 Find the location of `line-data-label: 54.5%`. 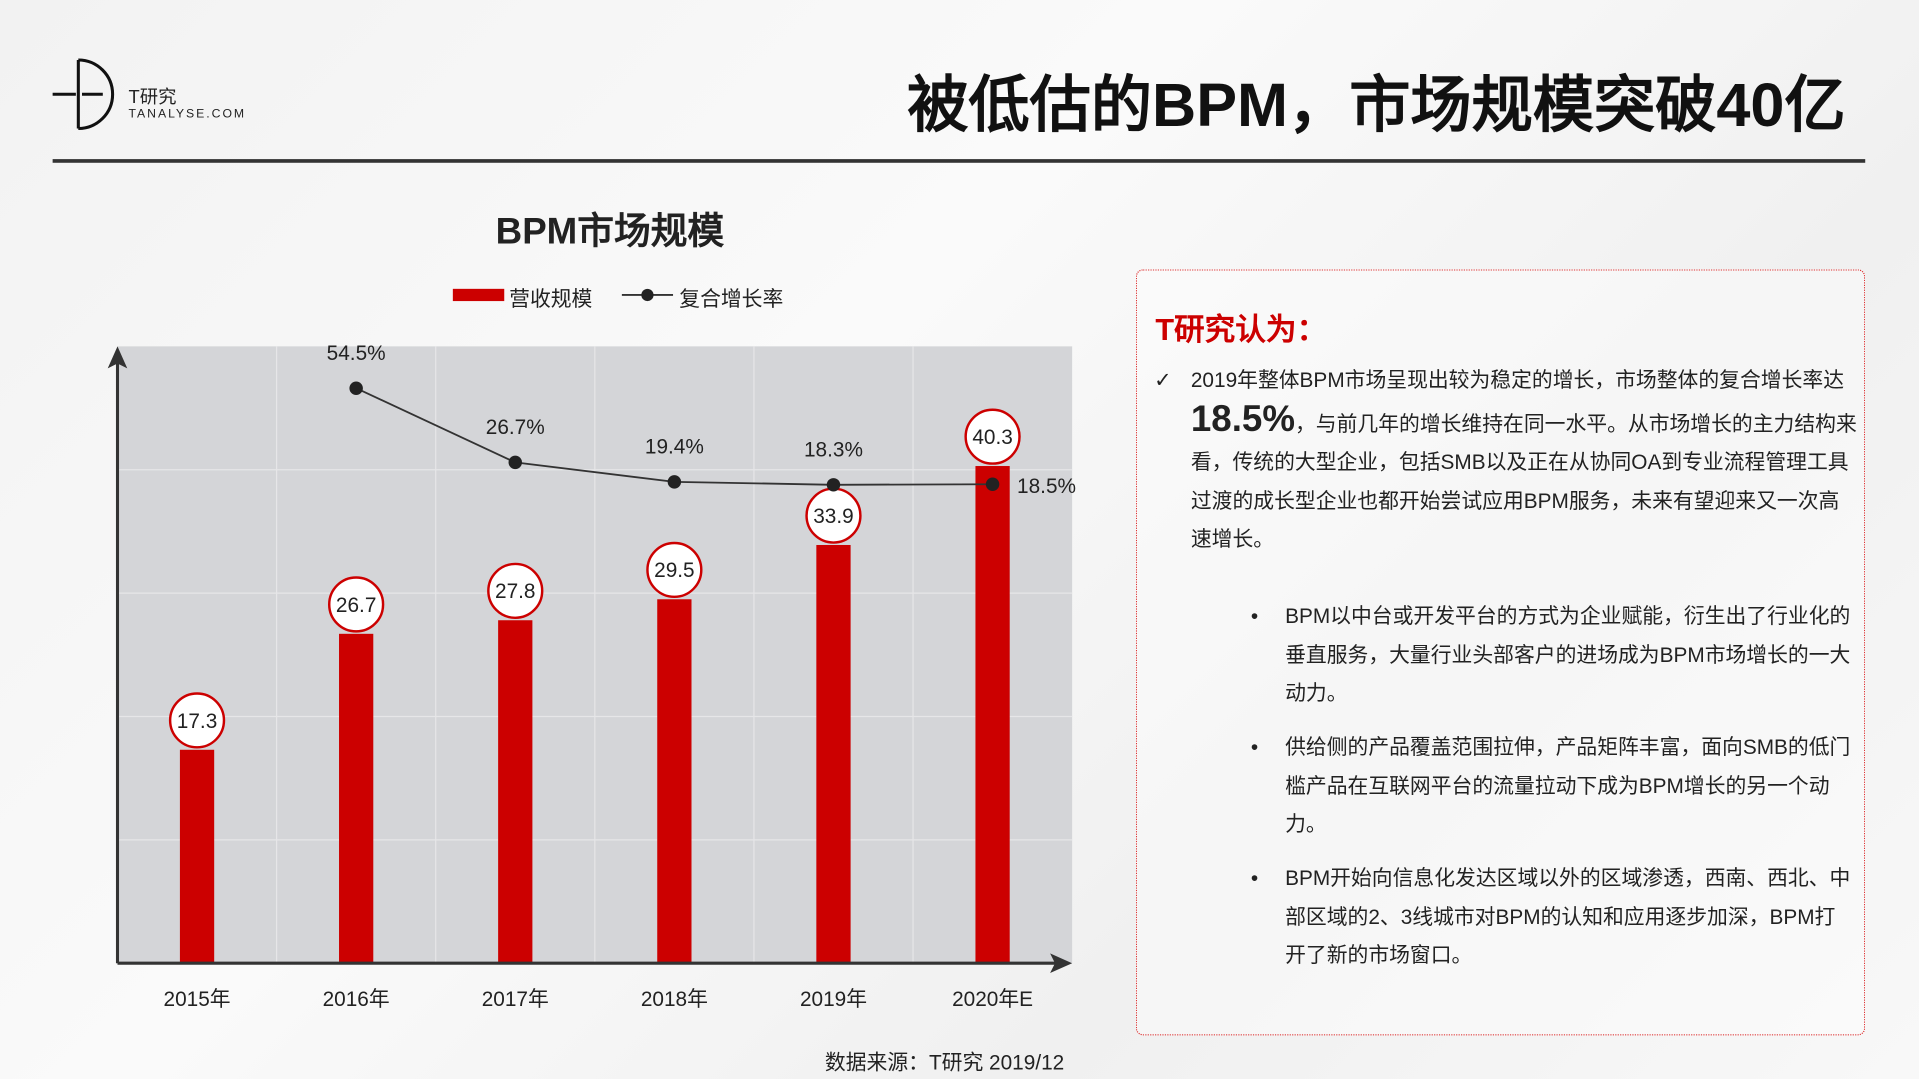

line-data-label: 54.5% is located at coordinates (356, 353).